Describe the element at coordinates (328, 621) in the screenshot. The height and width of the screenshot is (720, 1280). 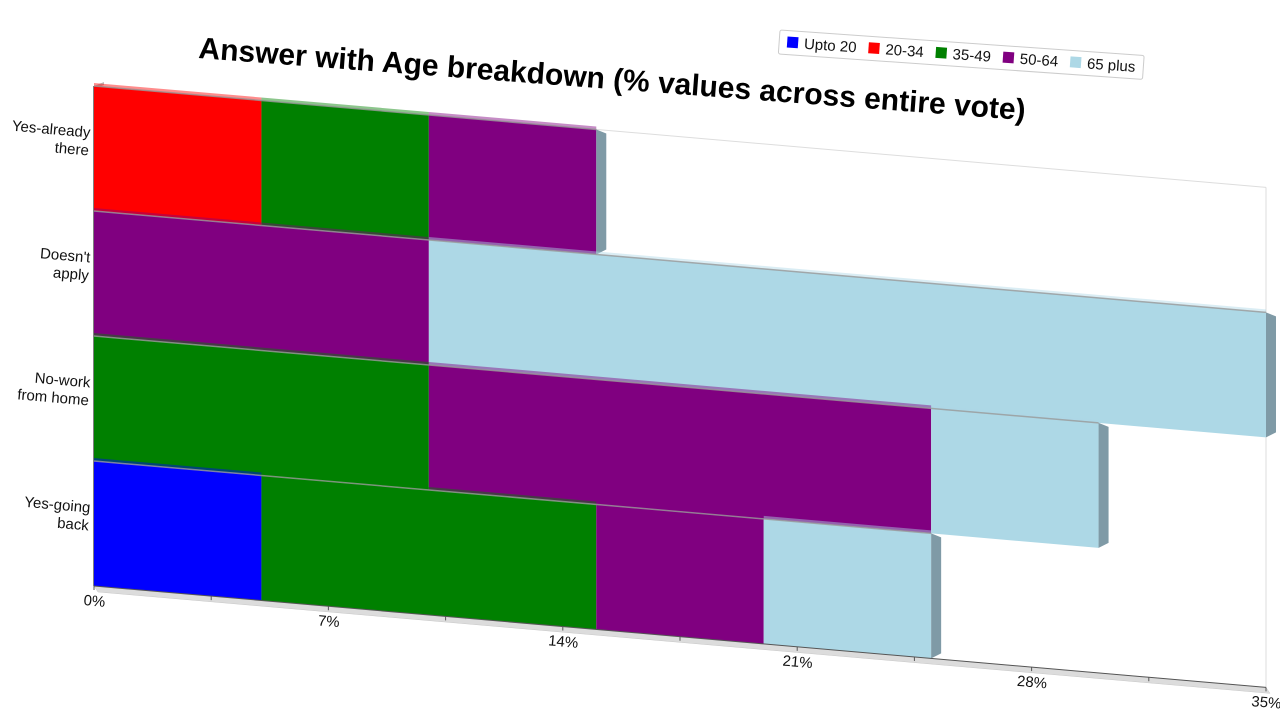
I see `x-tick-label-7: 7%` at that location.